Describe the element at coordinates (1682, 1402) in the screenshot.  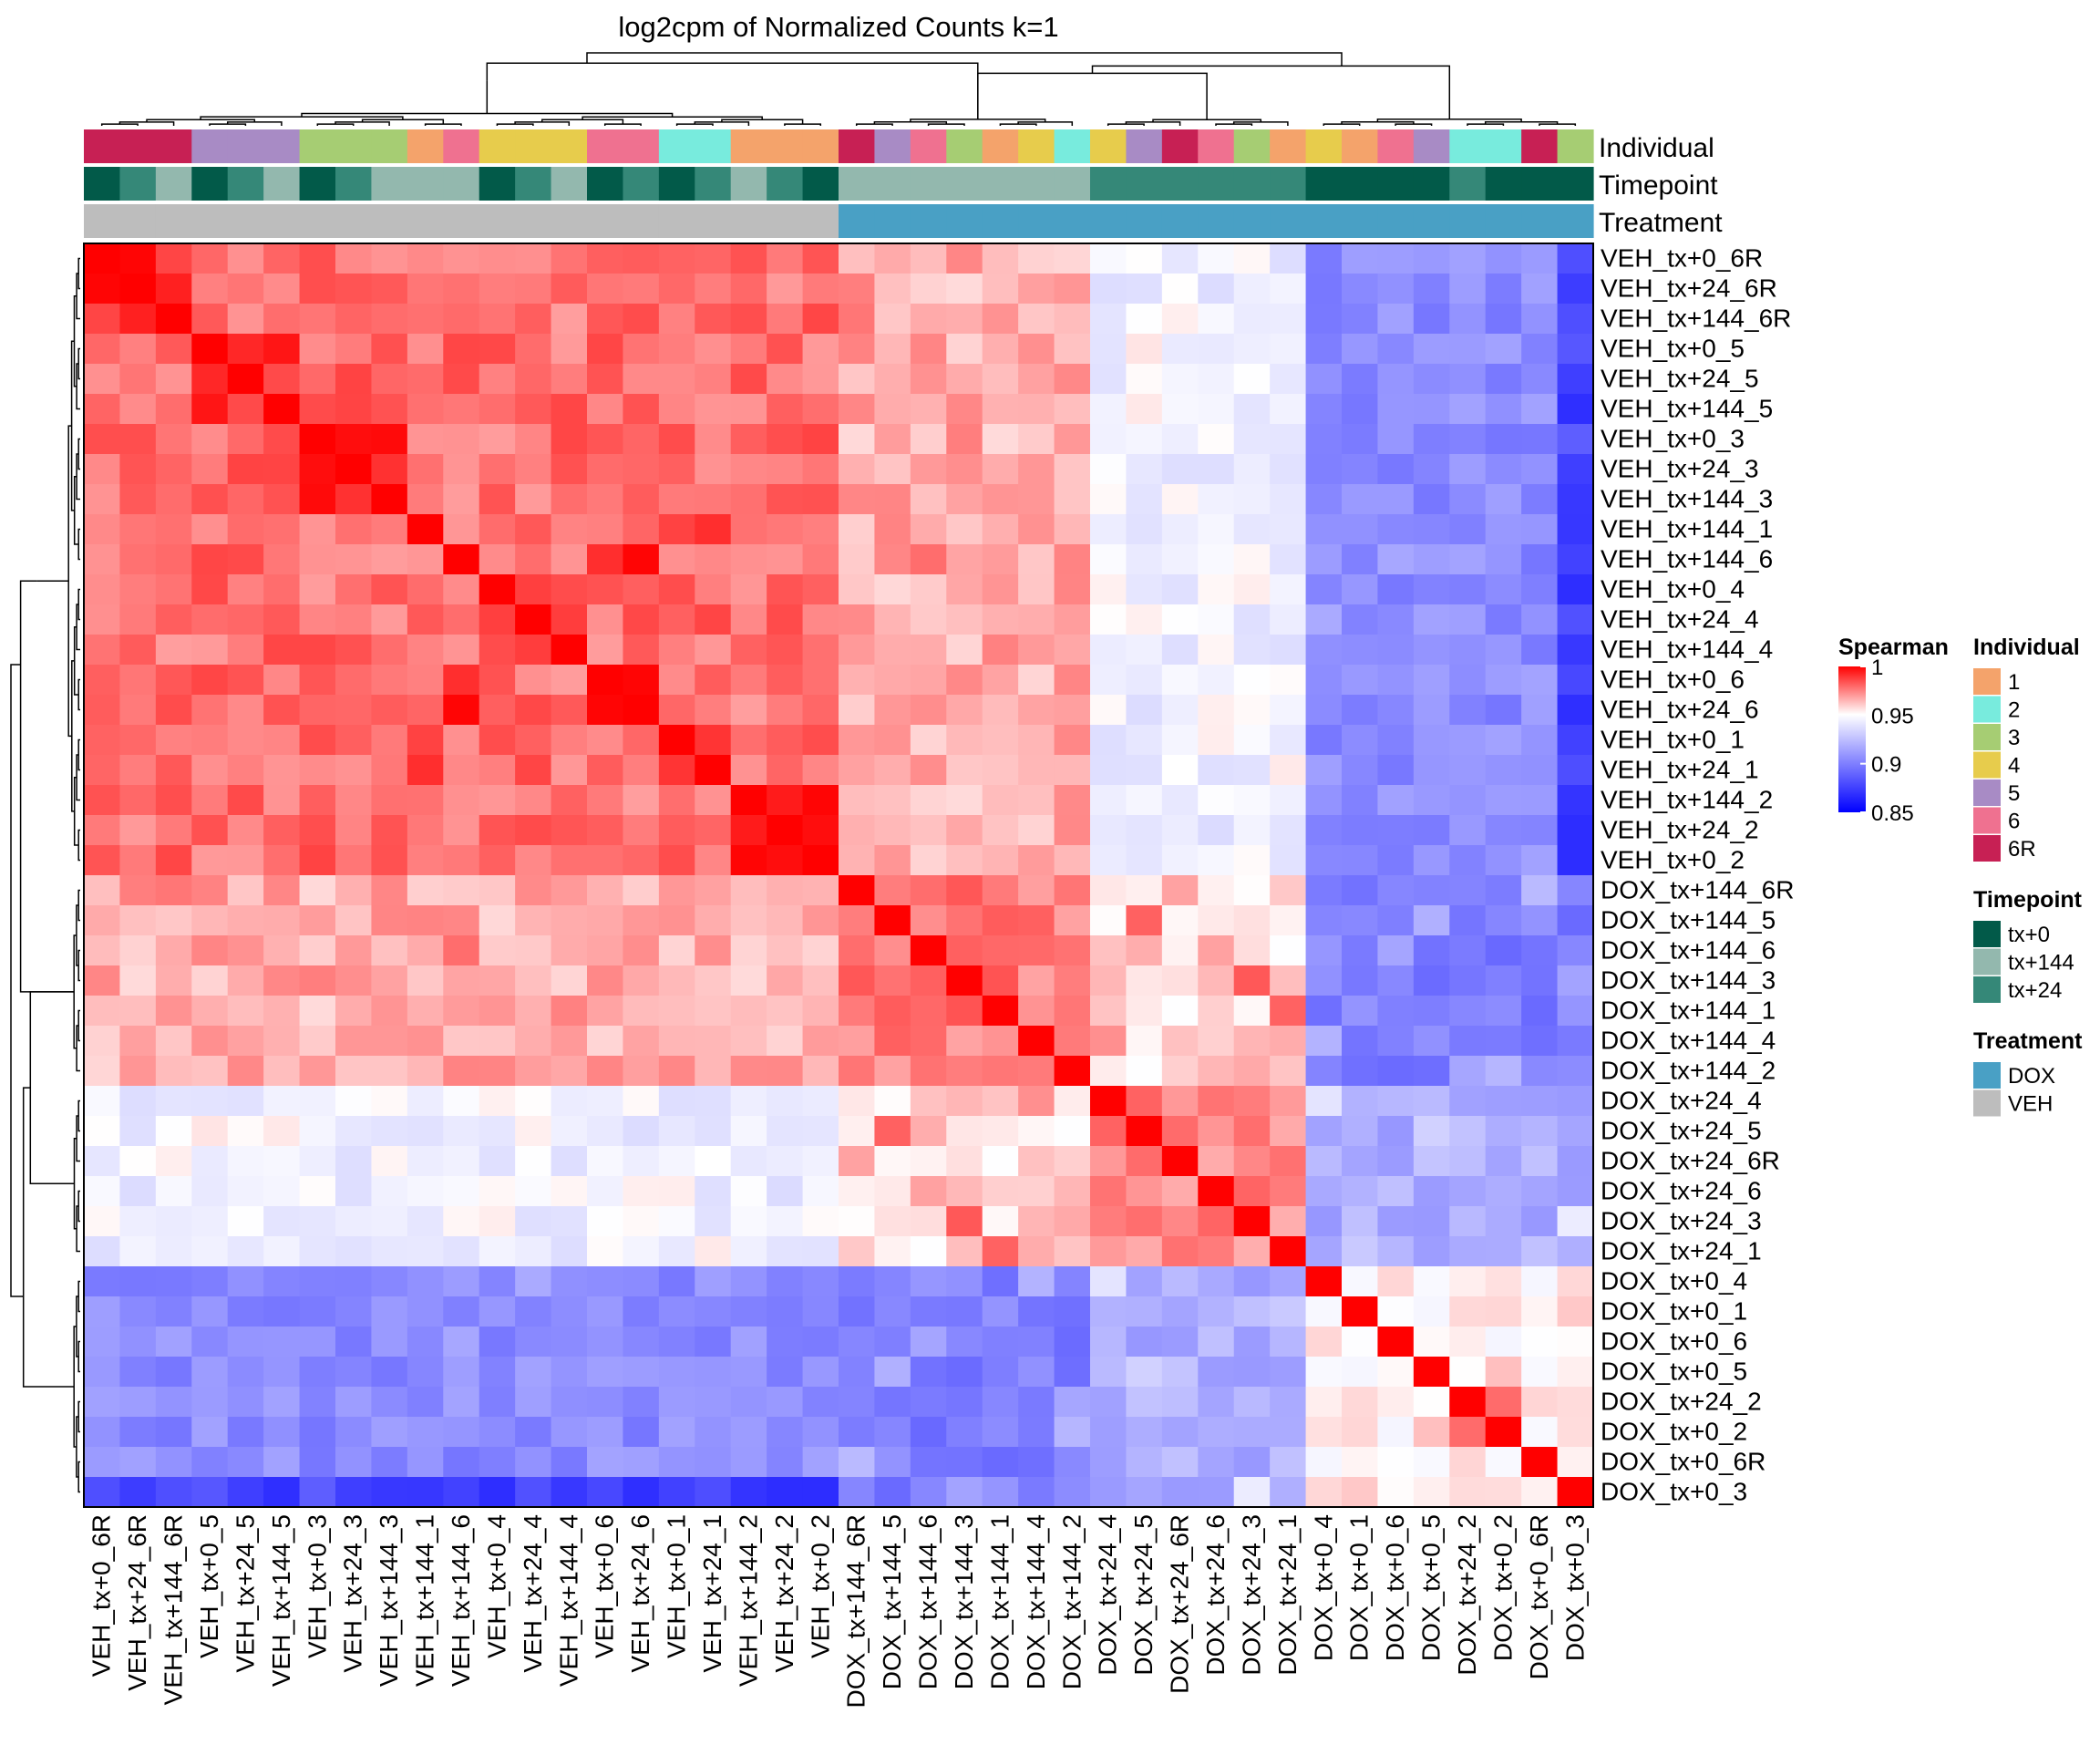
I see `row-label: DOX_tx+24_2` at that location.